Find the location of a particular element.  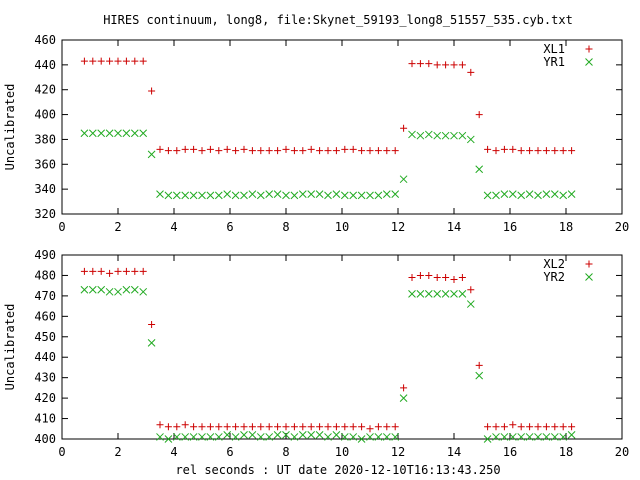

x-tick-label: 18 is located at coordinates (566, 227).